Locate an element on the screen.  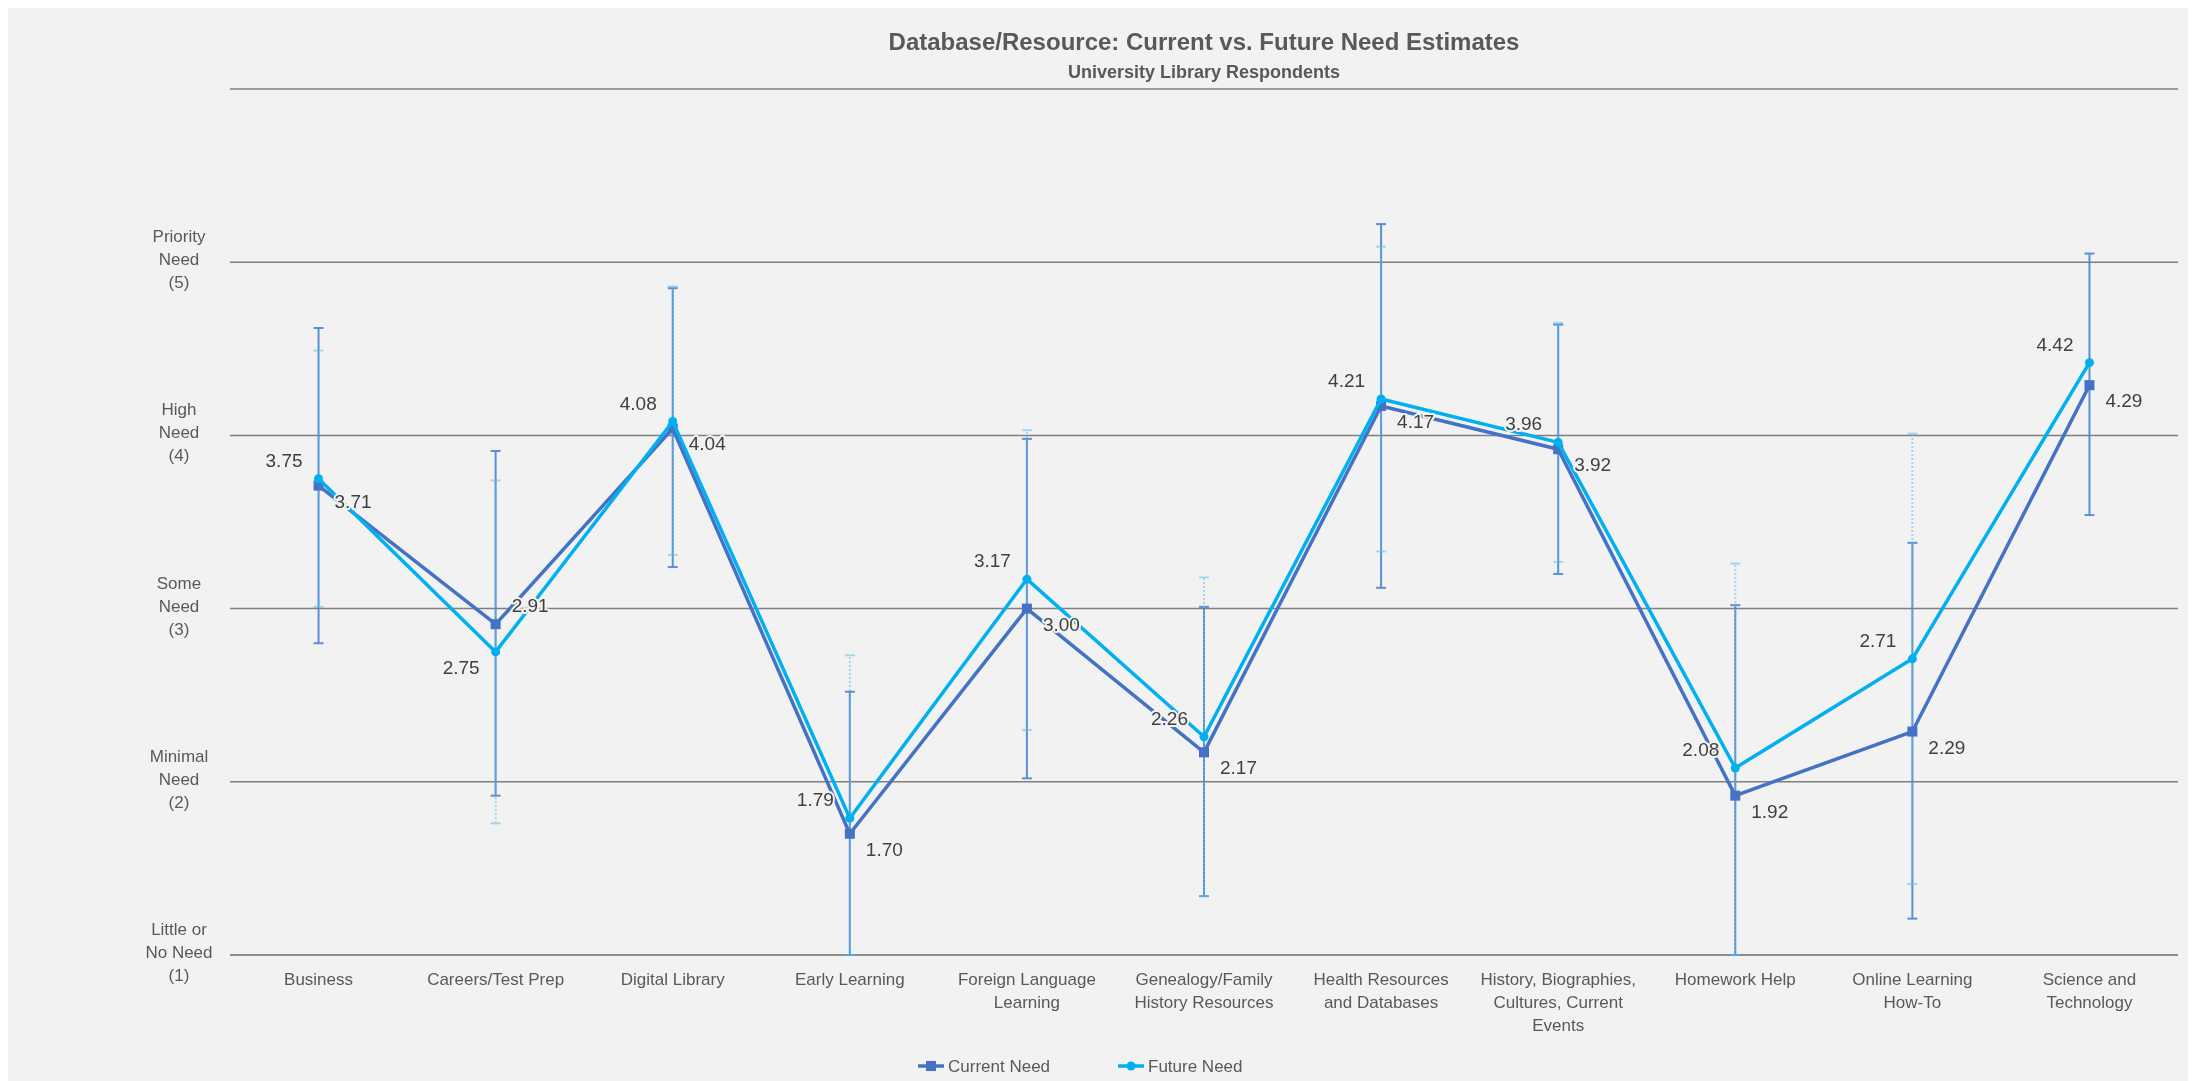
data-label: 3.96 is located at coordinates (1524, 424).